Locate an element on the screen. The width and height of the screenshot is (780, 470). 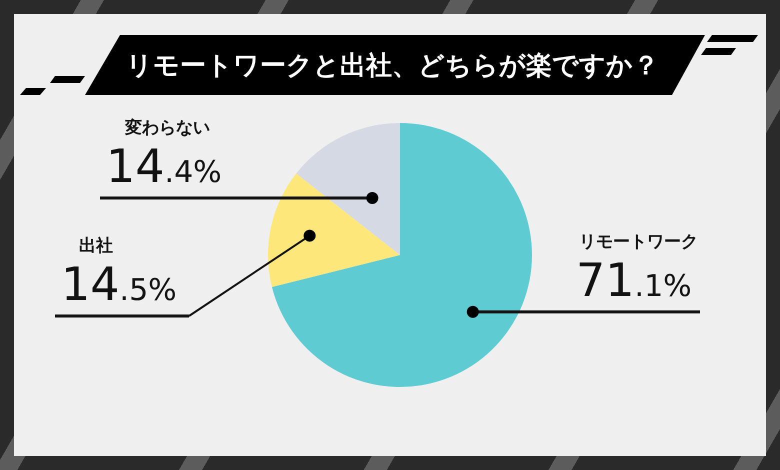
data-label: 71.1% is located at coordinates (634, 280).